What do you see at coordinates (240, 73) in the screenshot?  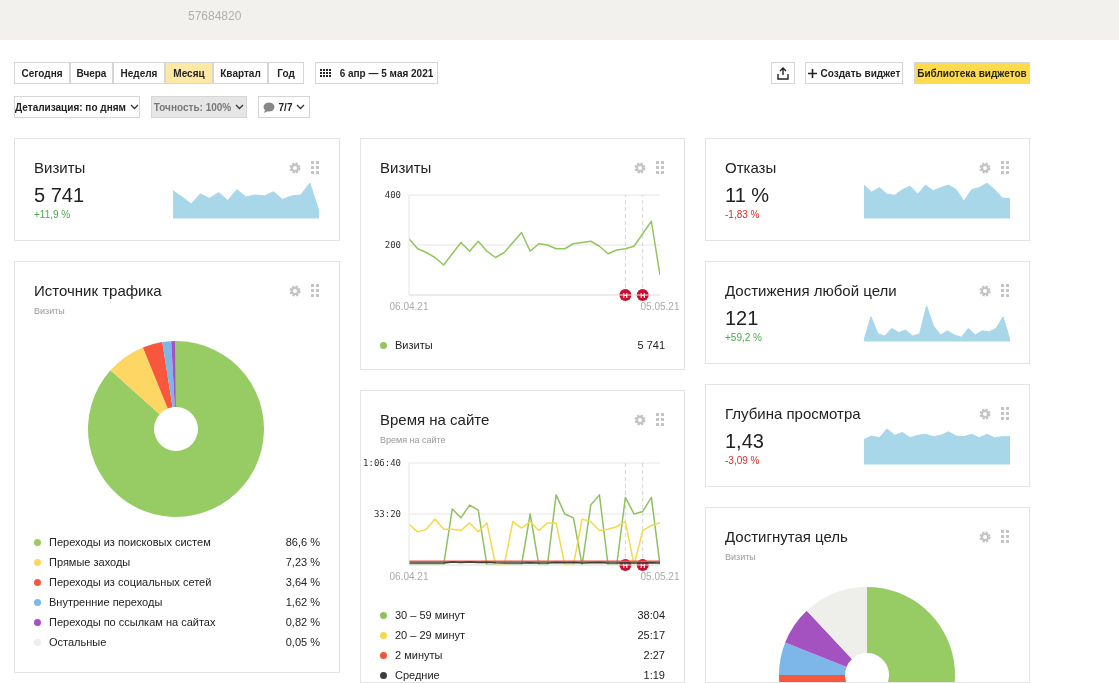 I see `text: Квартал` at bounding box center [240, 73].